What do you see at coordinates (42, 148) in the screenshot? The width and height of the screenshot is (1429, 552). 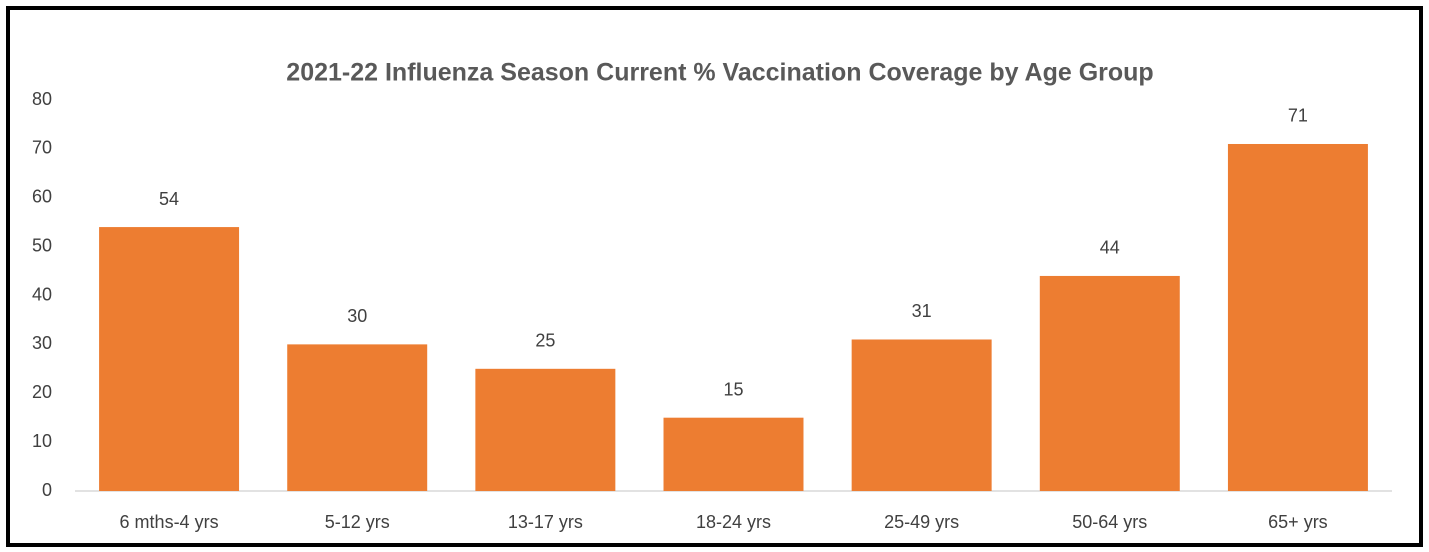 I see `y-tick-label: 70` at bounding box center [42, 148].